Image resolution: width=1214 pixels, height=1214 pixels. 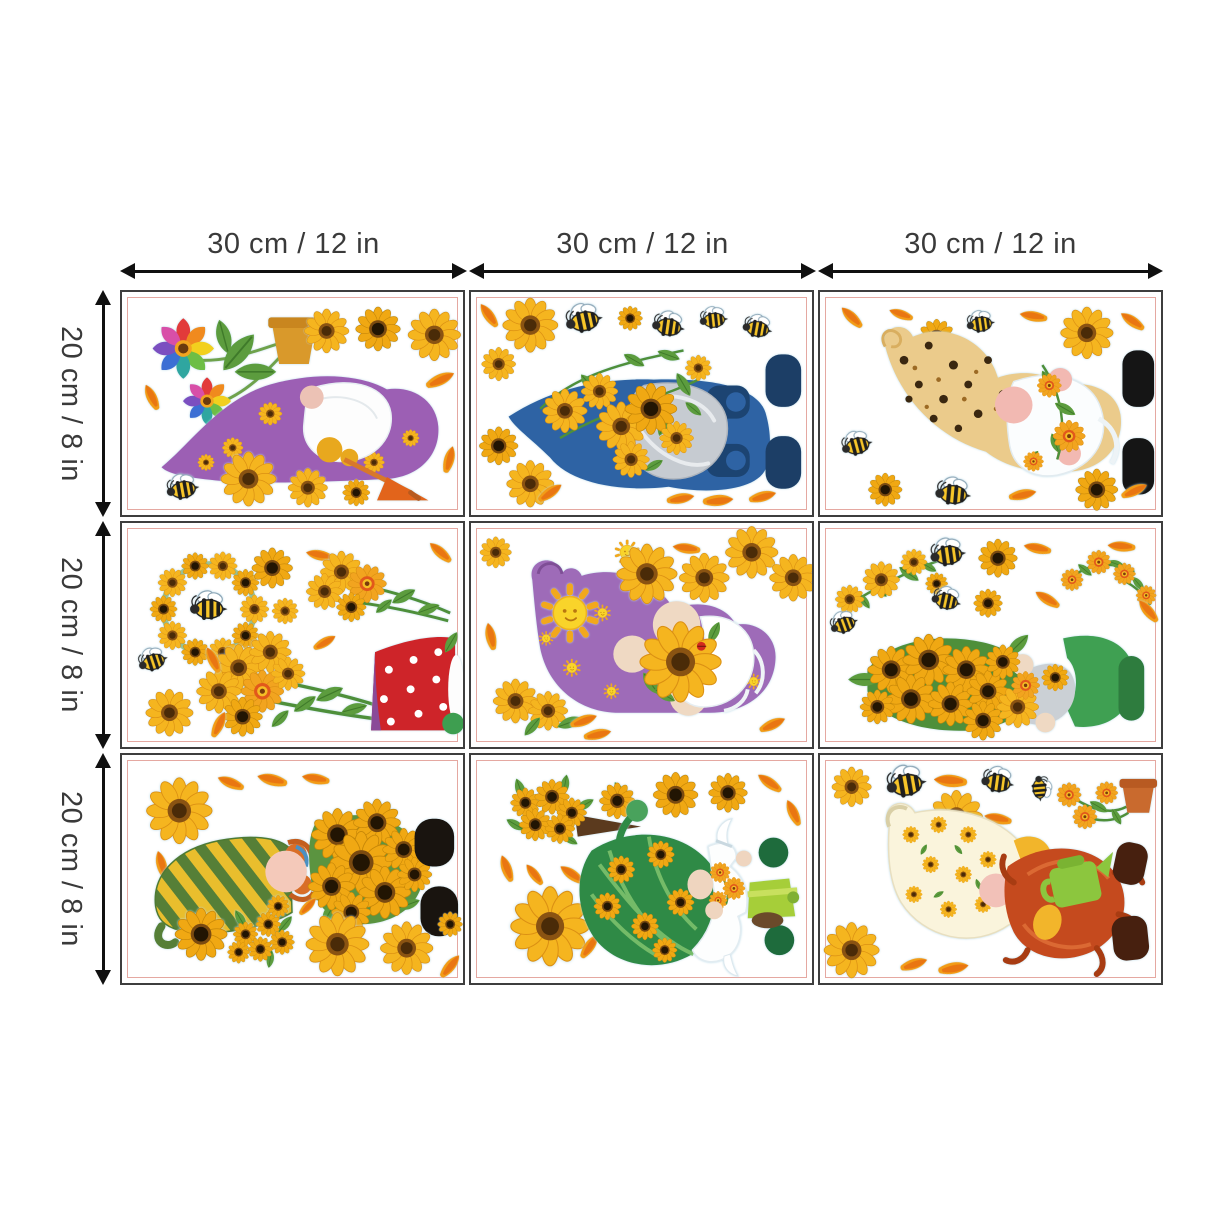 What do you see at coordinates (891, 581) in the screenshot?
I see `sunflower-branch-sticker` at bounding box center [891, 581].